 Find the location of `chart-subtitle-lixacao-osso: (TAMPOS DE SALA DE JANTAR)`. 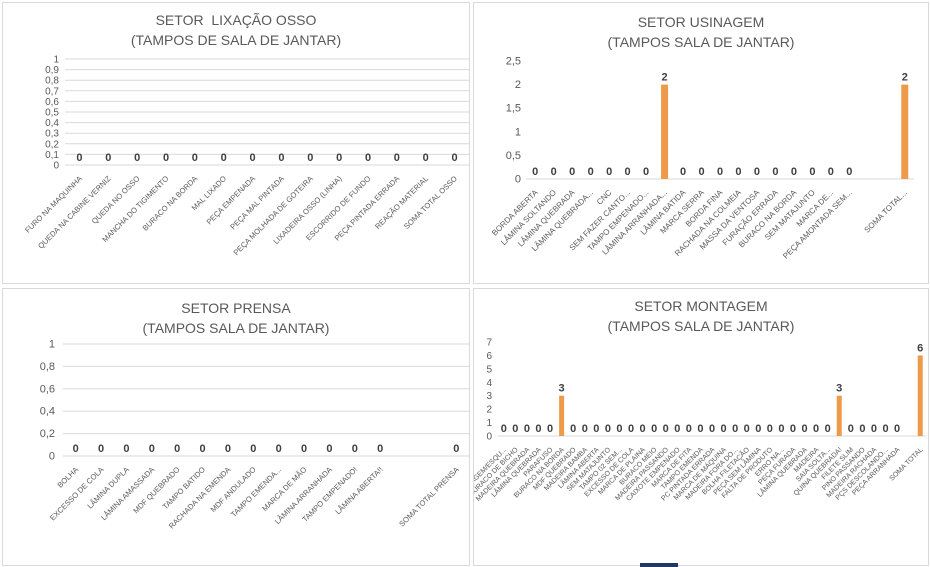

chart-subtitle-lixacao-osso: (TAMPOS DE SALA DE JANTAR) is located at coordinates (236, 40).